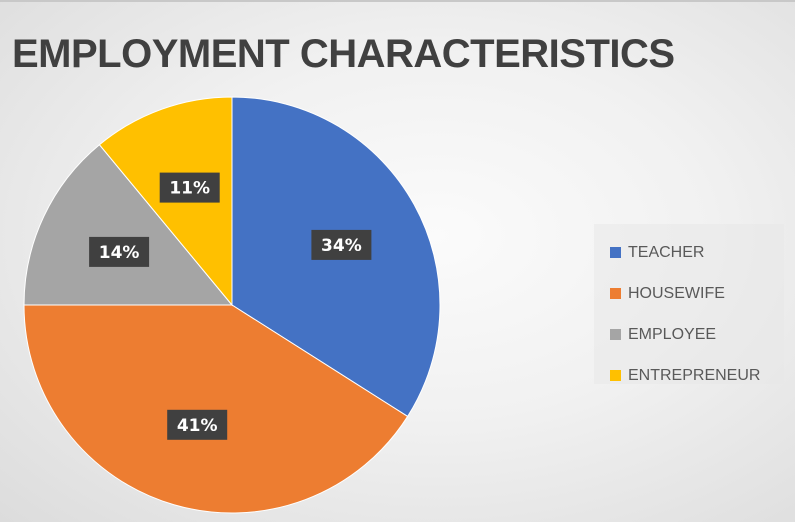 This screenshot has height=522, width=795. Describe the element at coordinates (615, 334) in the screenshot. I see `legend-swatch-employee` at that location.